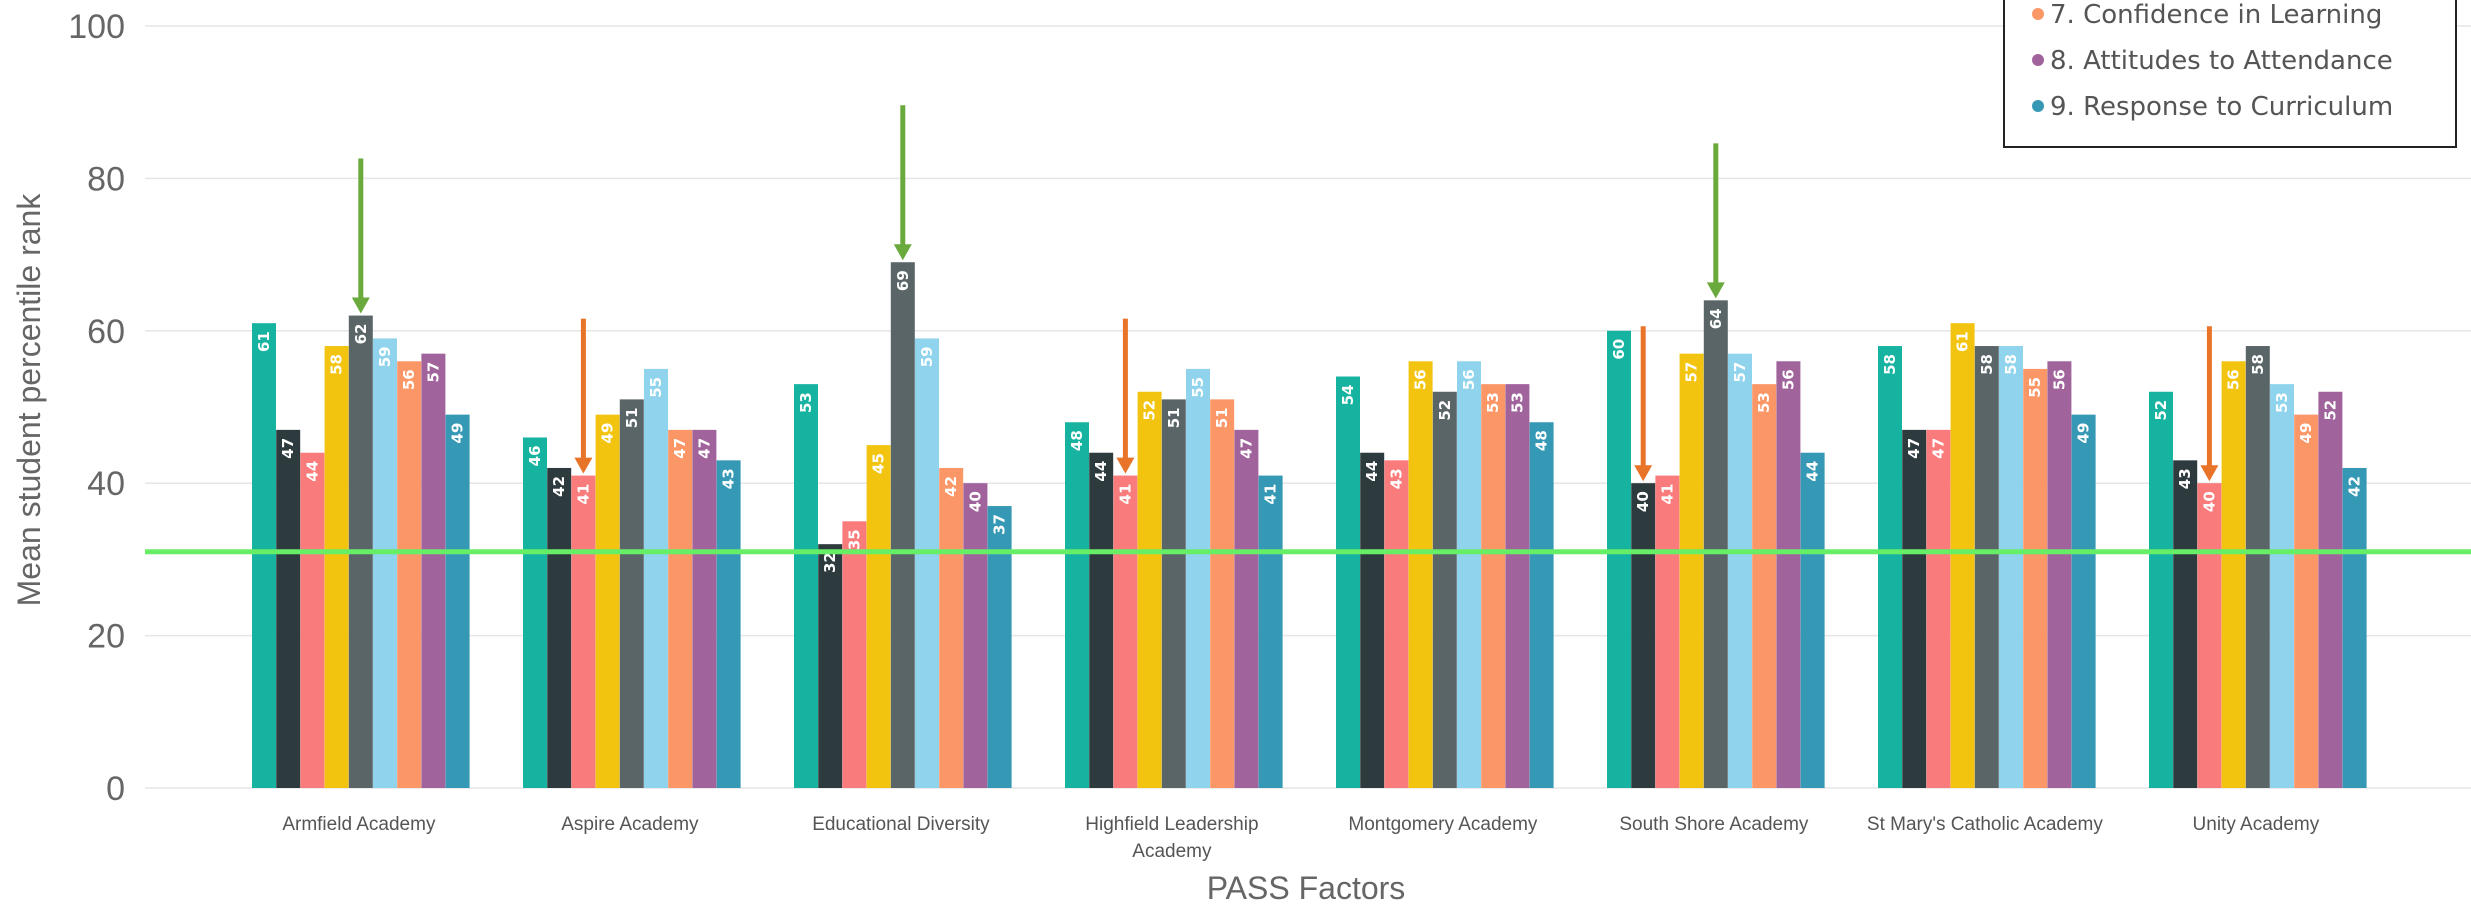 Image resolution: width=2471 pixels, height=907 pixels. I want to click on y-tick-label: 60, so click(106, 332).